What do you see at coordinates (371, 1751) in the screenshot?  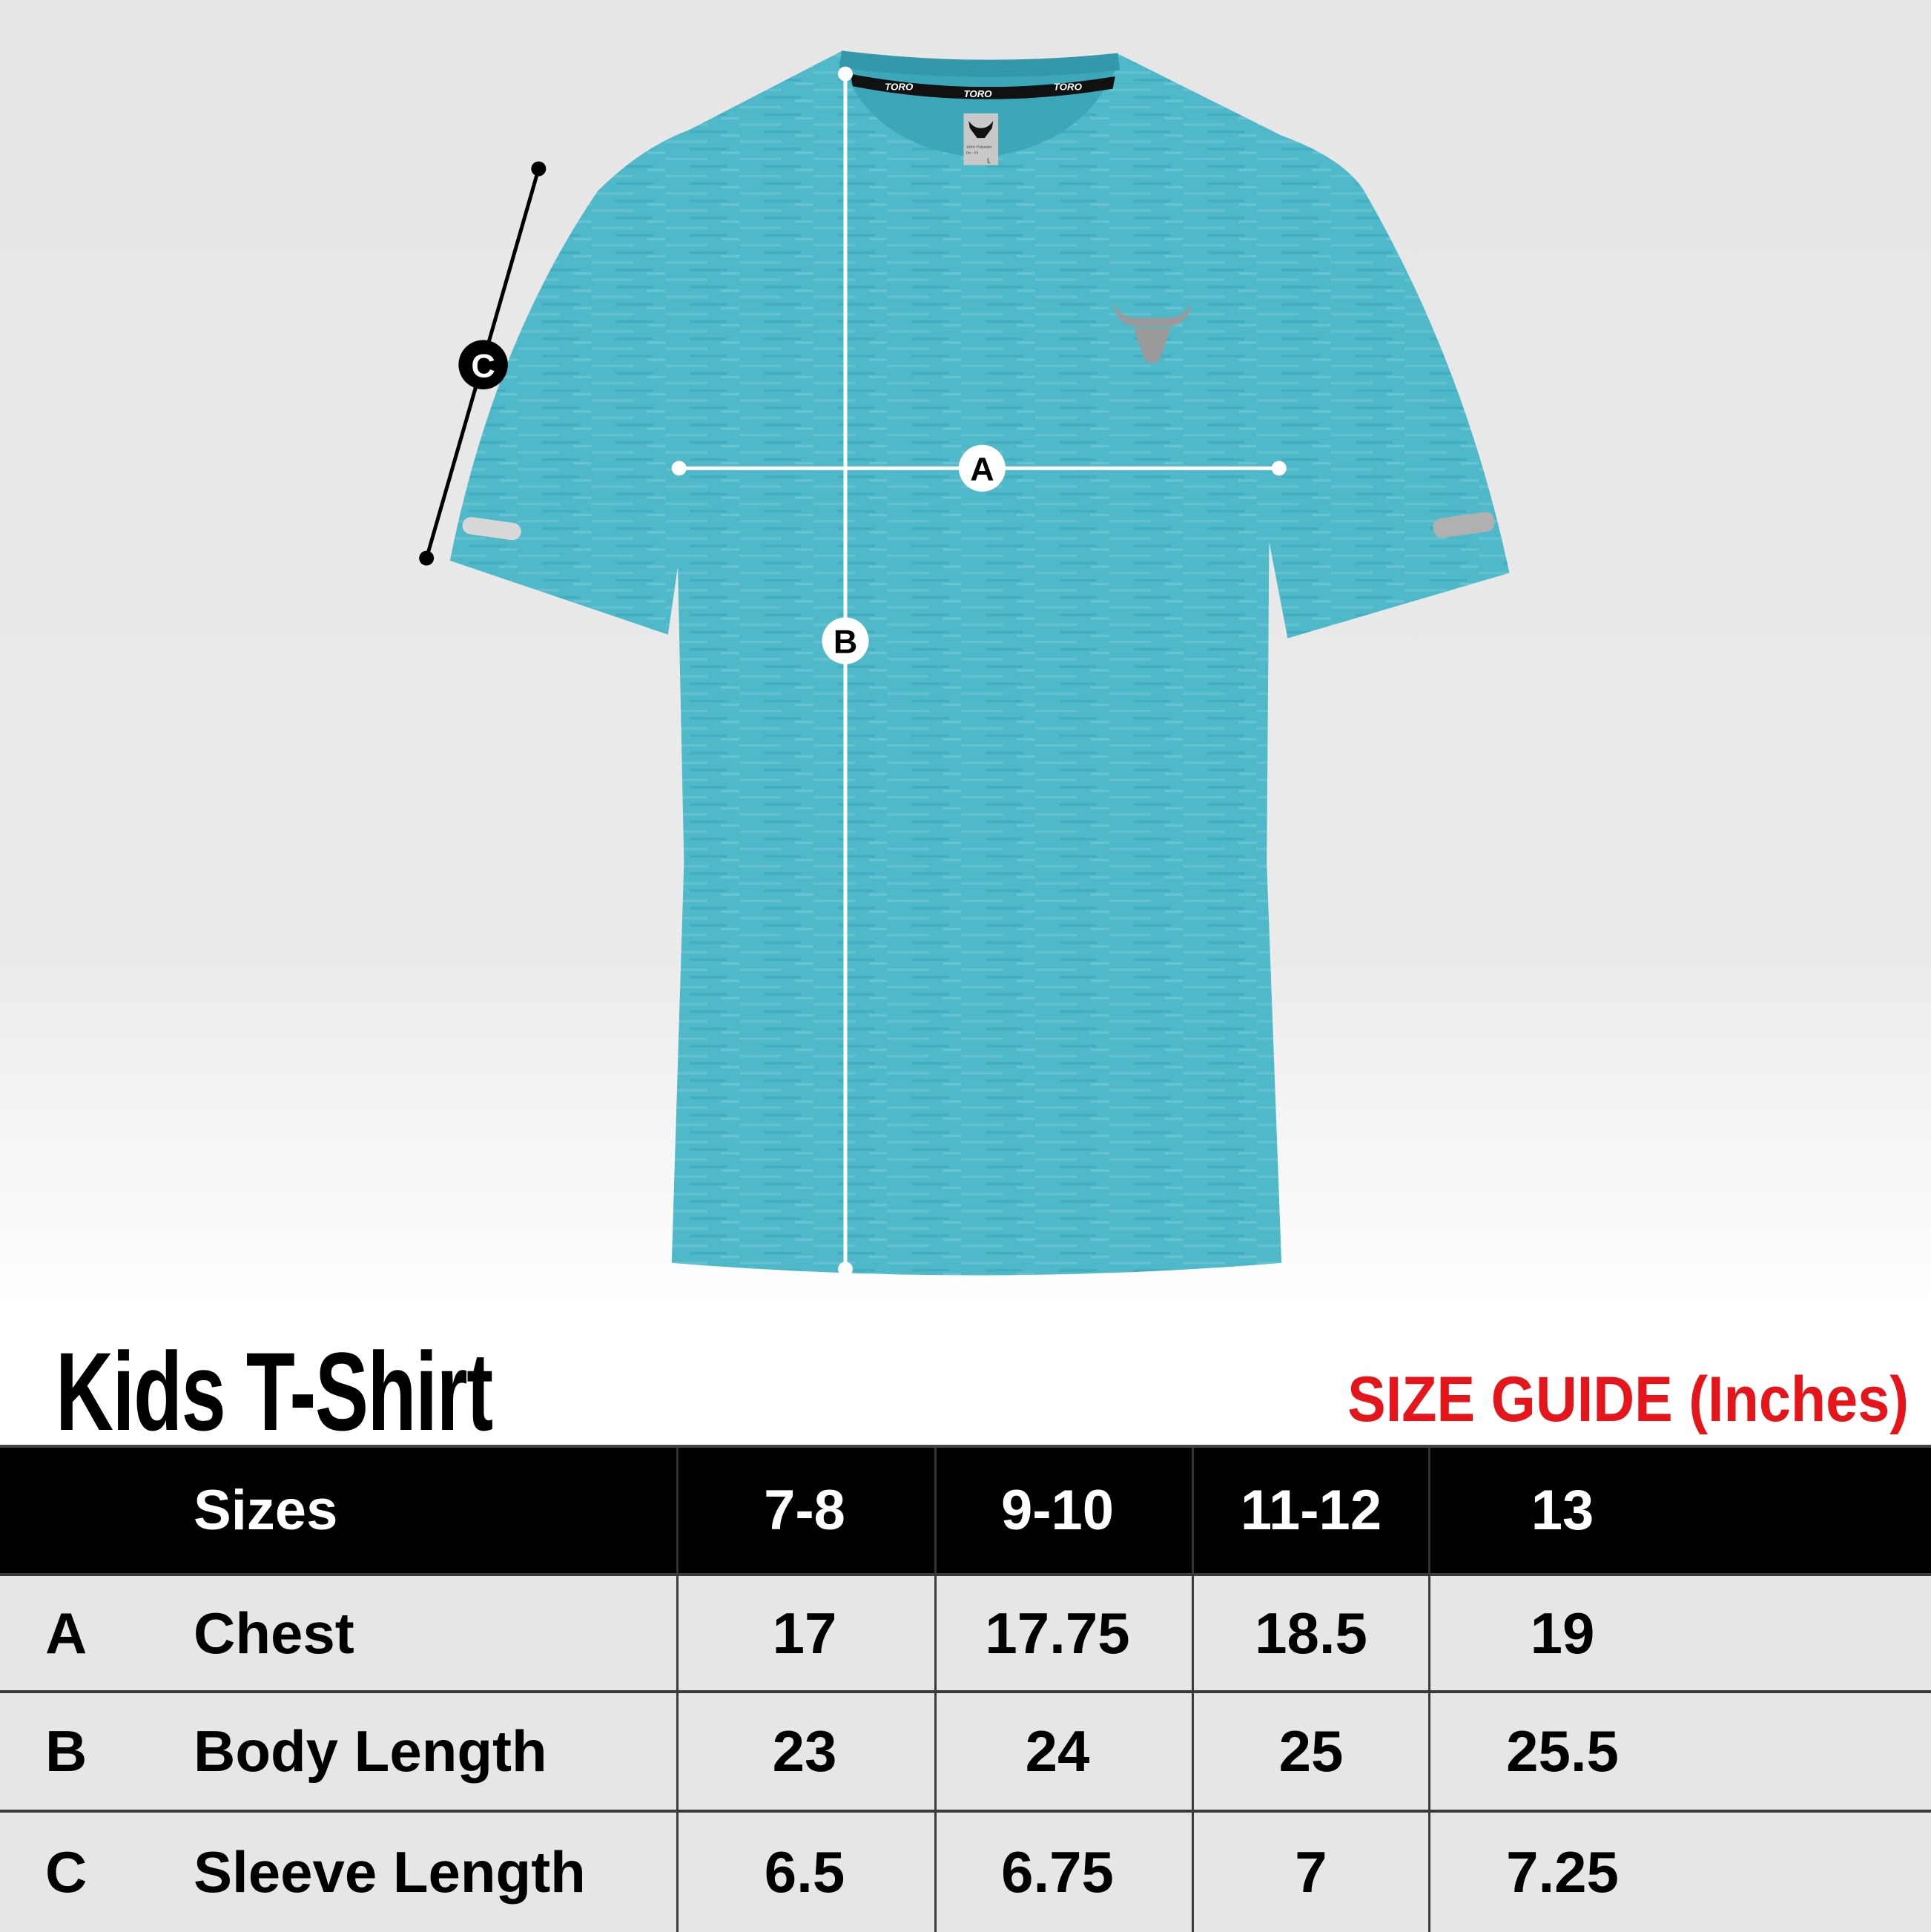 I see `row-label: Body Length` at bounding box center [371, 1751].